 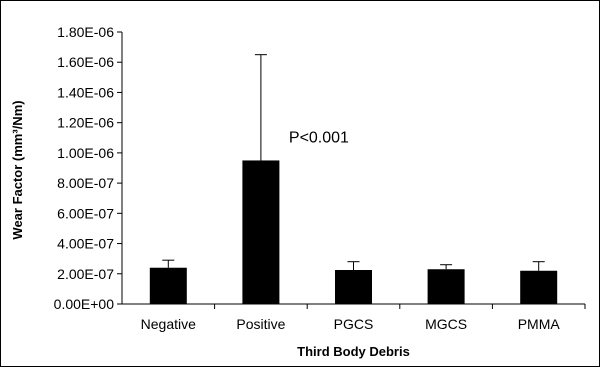 I want to click on bar-positive, so click(x=261, y=232).